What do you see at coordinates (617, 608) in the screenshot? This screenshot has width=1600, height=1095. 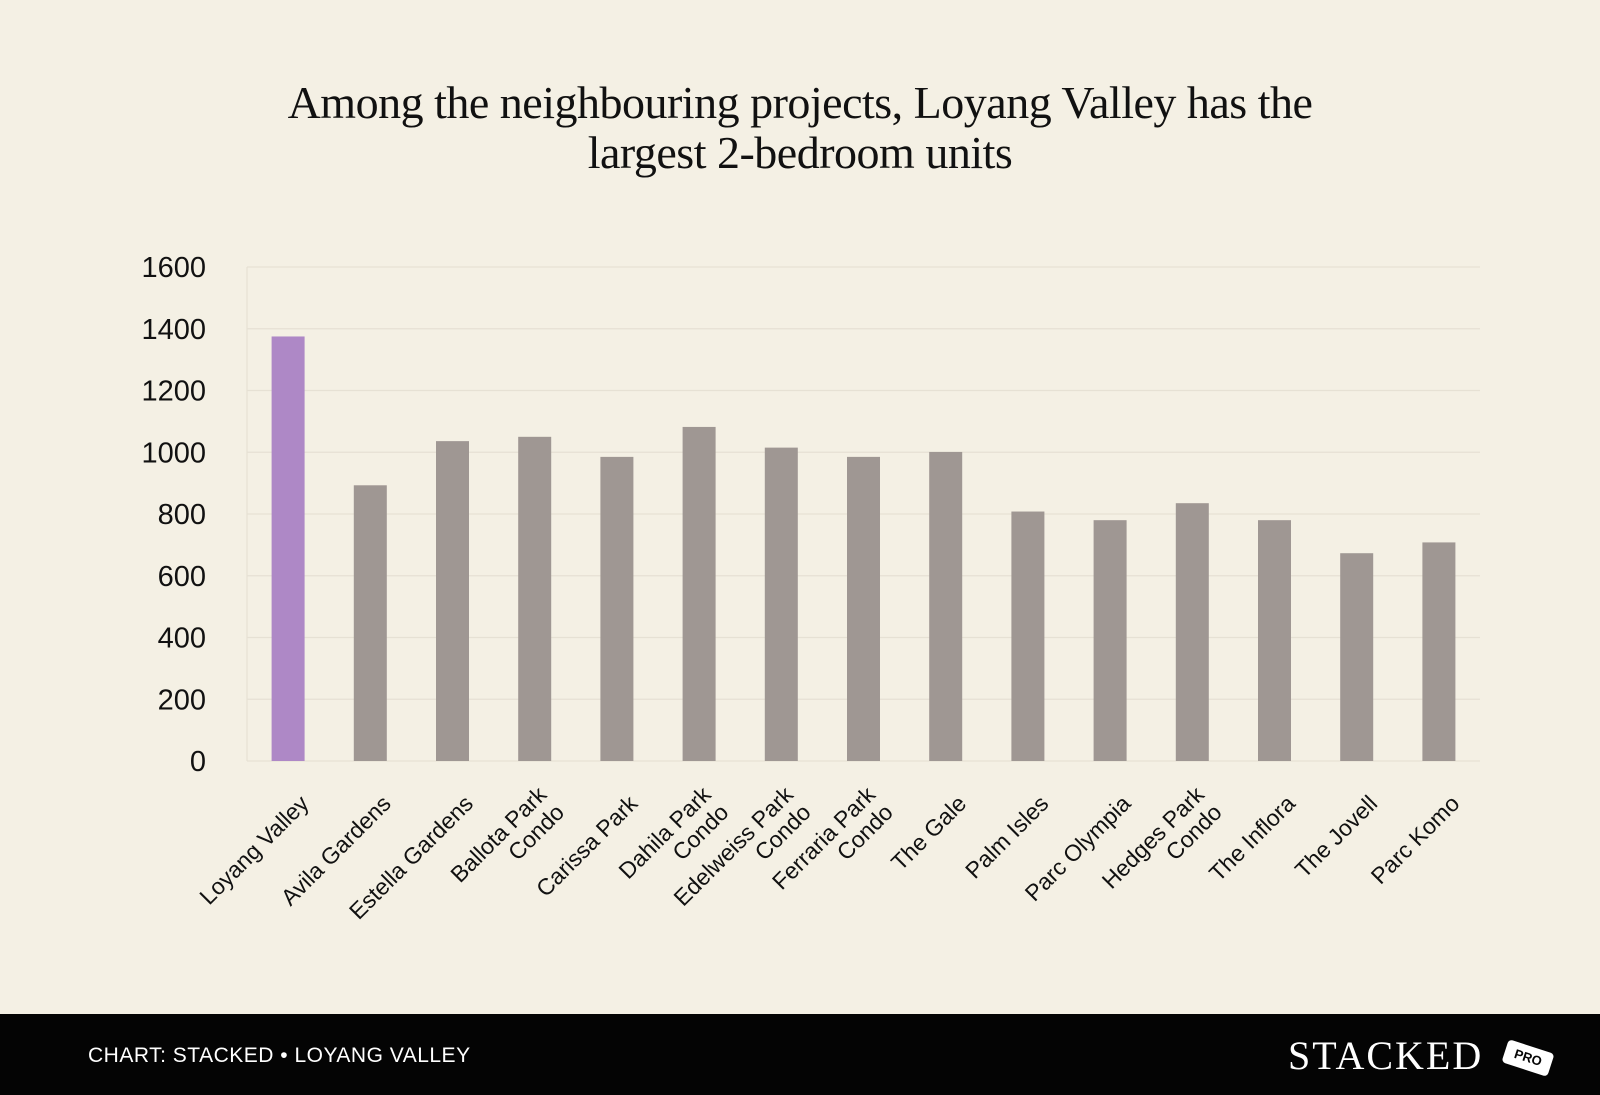 I see `bar-carissa-park` at bounding box center [617, 608].